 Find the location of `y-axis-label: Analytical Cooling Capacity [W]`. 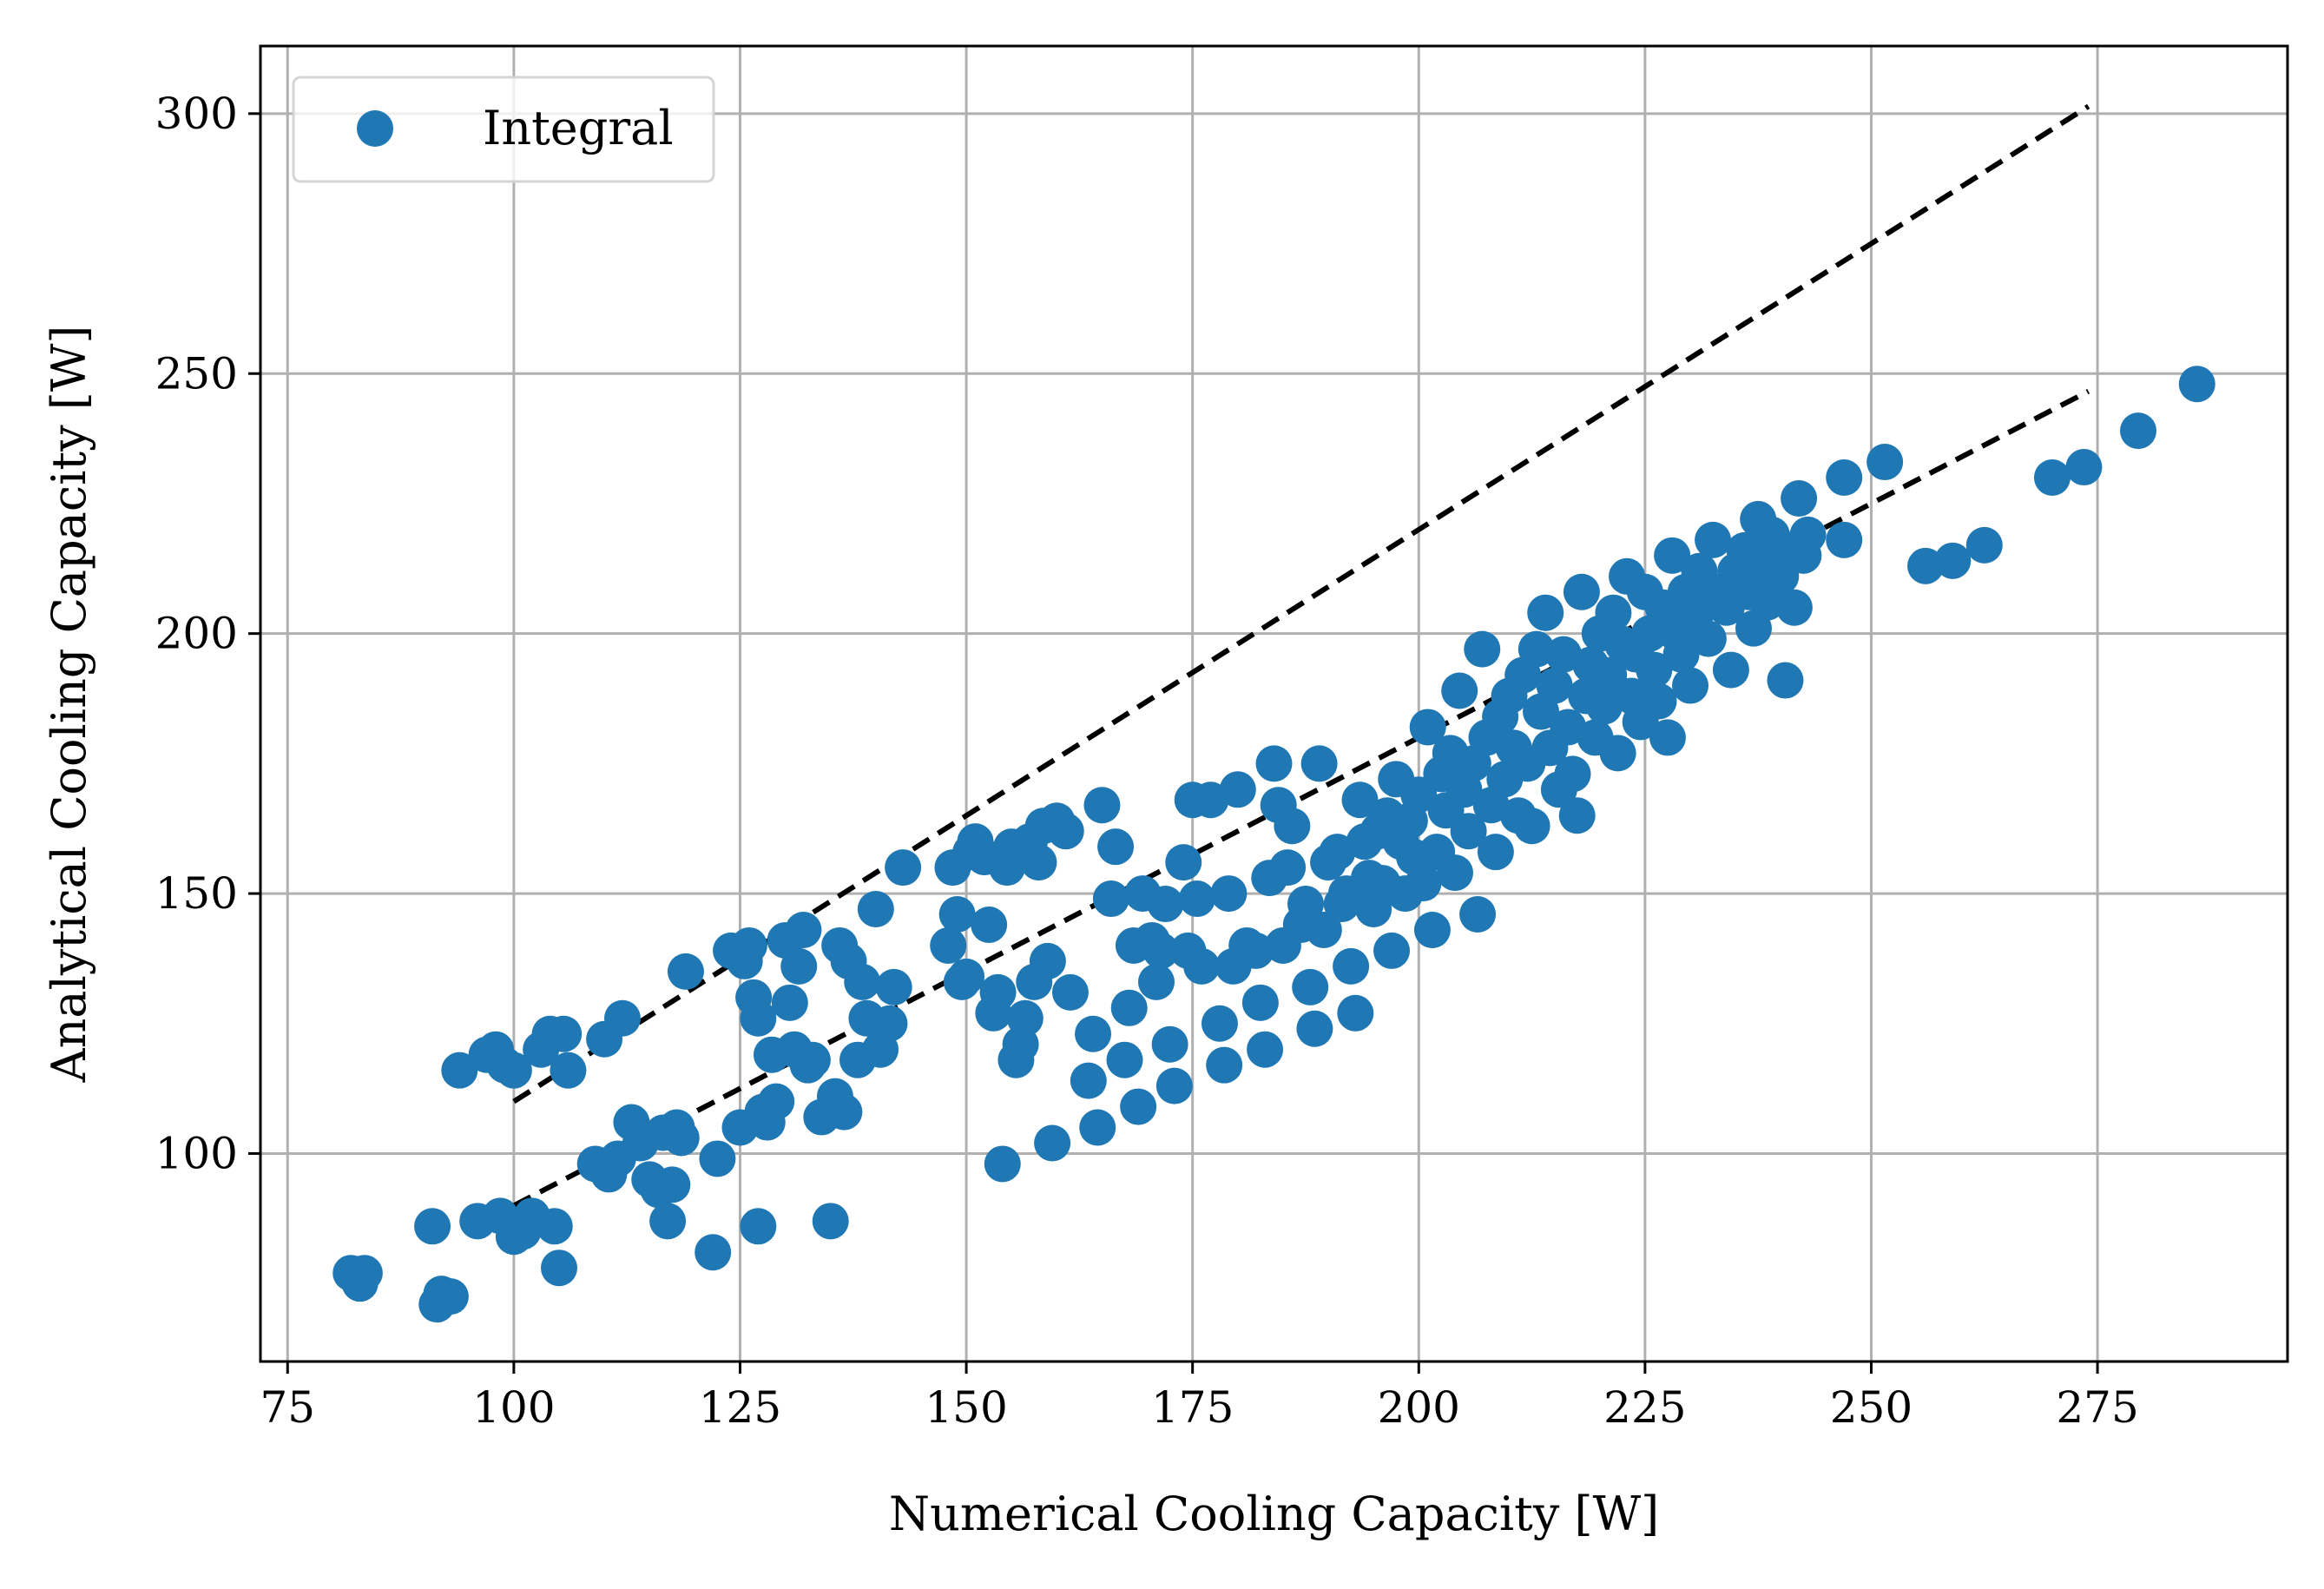

y-axis-label: Analytical Cooling Capacity [W] is located at coordinates (69, 705).